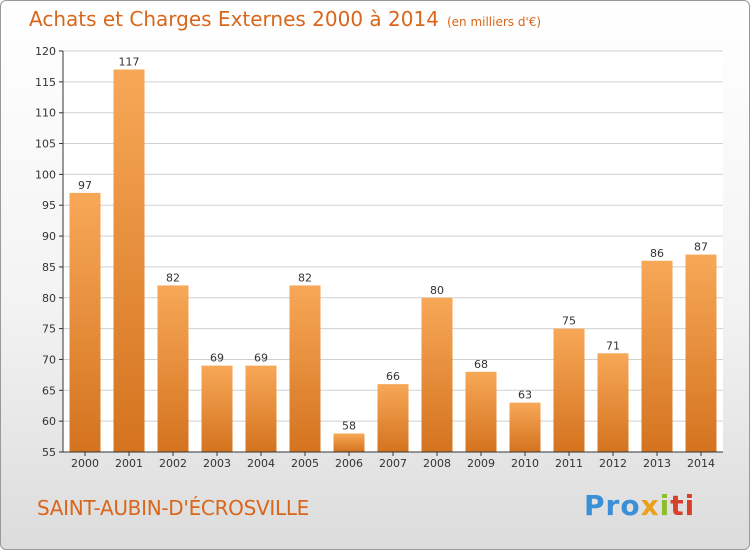 Image resolution: width=750 pixels, height=550 pixels. What do you see at coordinates (173, 463) in the screenshot?
I see `x-tick-label: 2002` at bounding box center [173, 463].